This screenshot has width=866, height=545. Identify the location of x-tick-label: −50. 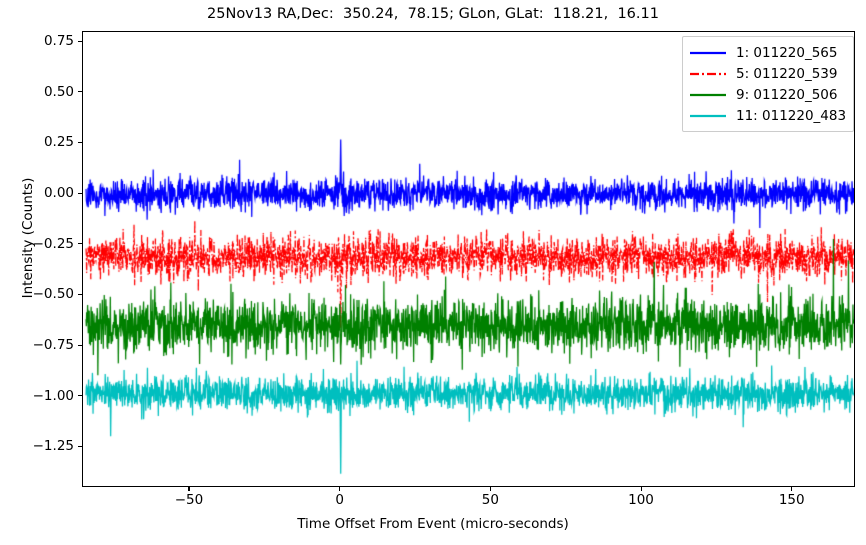
(189, 500).